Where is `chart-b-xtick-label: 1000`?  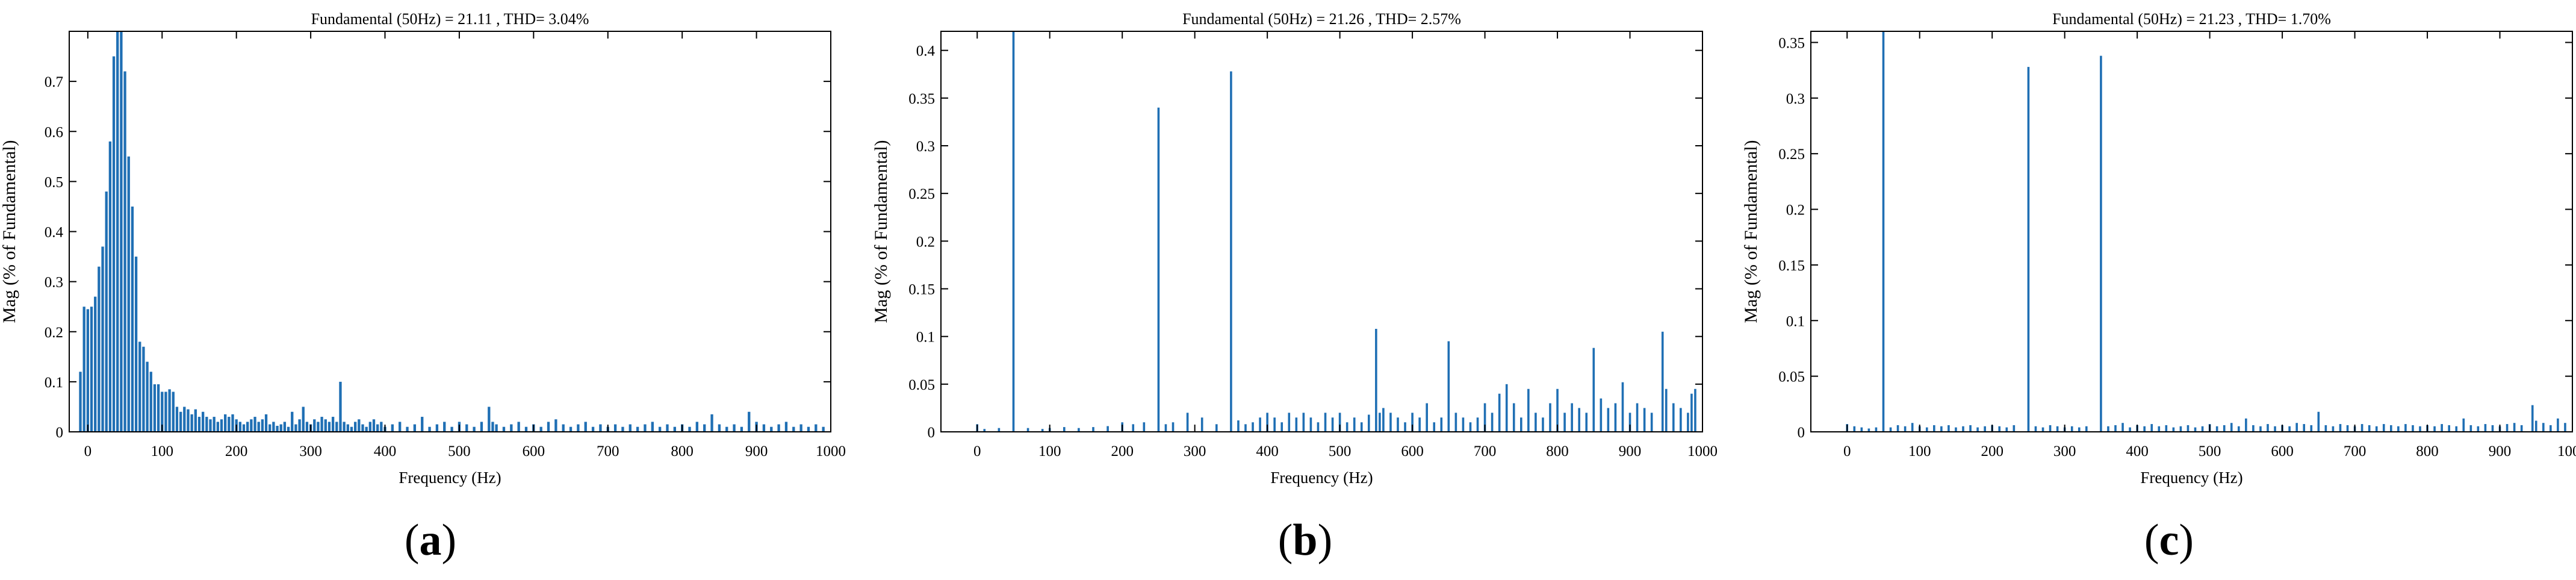
chart-b-xtick-label: 1000 is located at coordinates (1702, 451).